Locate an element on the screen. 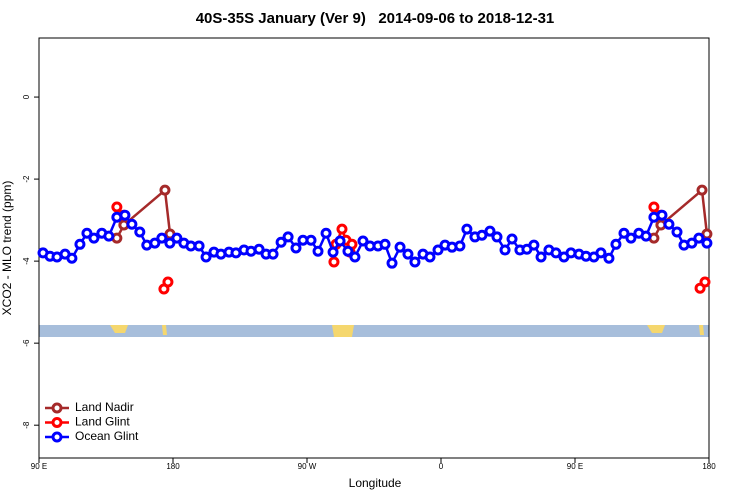 Image resolution: width=750 pixels, height=500 pixels. legend-label: Ocean Glint is located at coordinates (107, 436).